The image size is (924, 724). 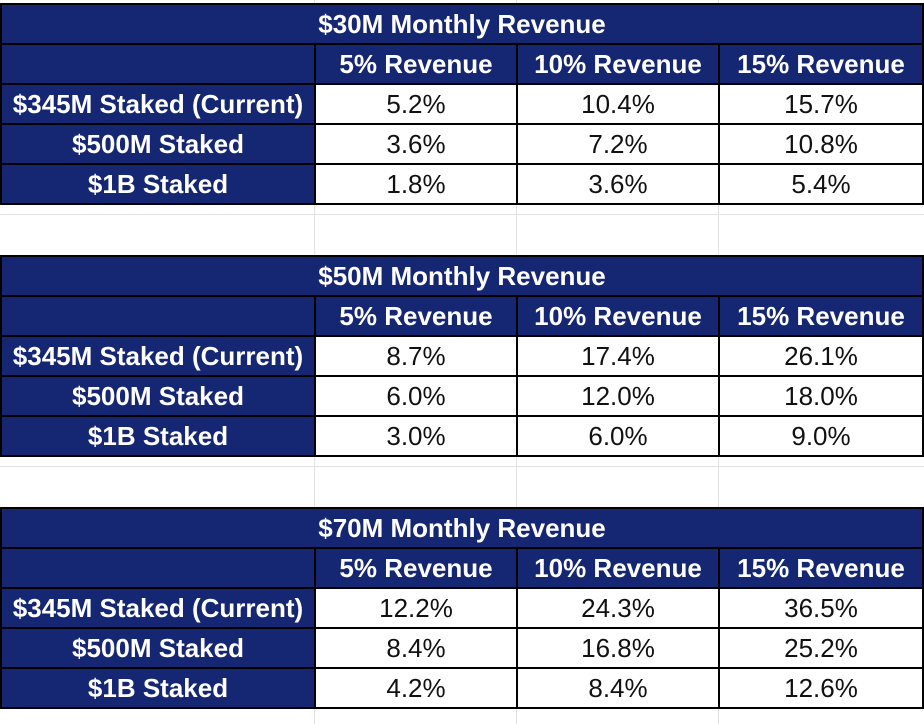 I want to click on table-title: $30M Monthly Revenue, so click(x=462, y=24).